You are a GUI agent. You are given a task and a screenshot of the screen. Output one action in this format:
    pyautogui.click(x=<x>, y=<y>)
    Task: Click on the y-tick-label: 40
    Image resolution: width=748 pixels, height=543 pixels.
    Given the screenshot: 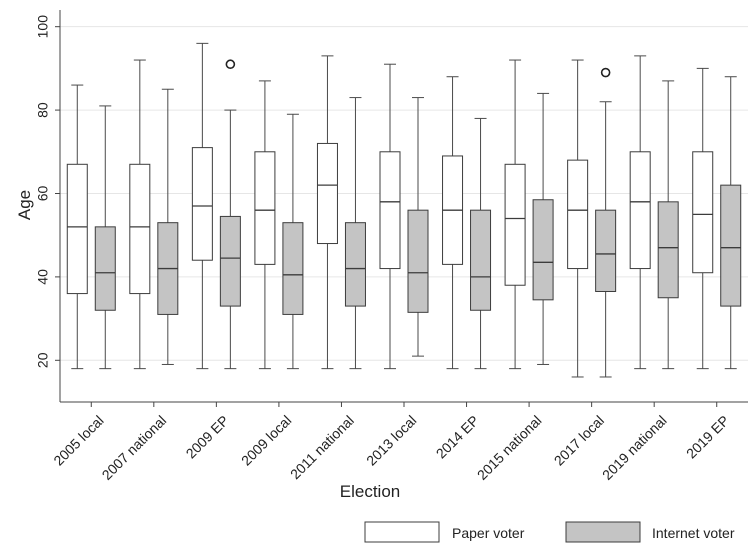 What is the action you would take?
    pyautogui.click(x=43, y=277)
    